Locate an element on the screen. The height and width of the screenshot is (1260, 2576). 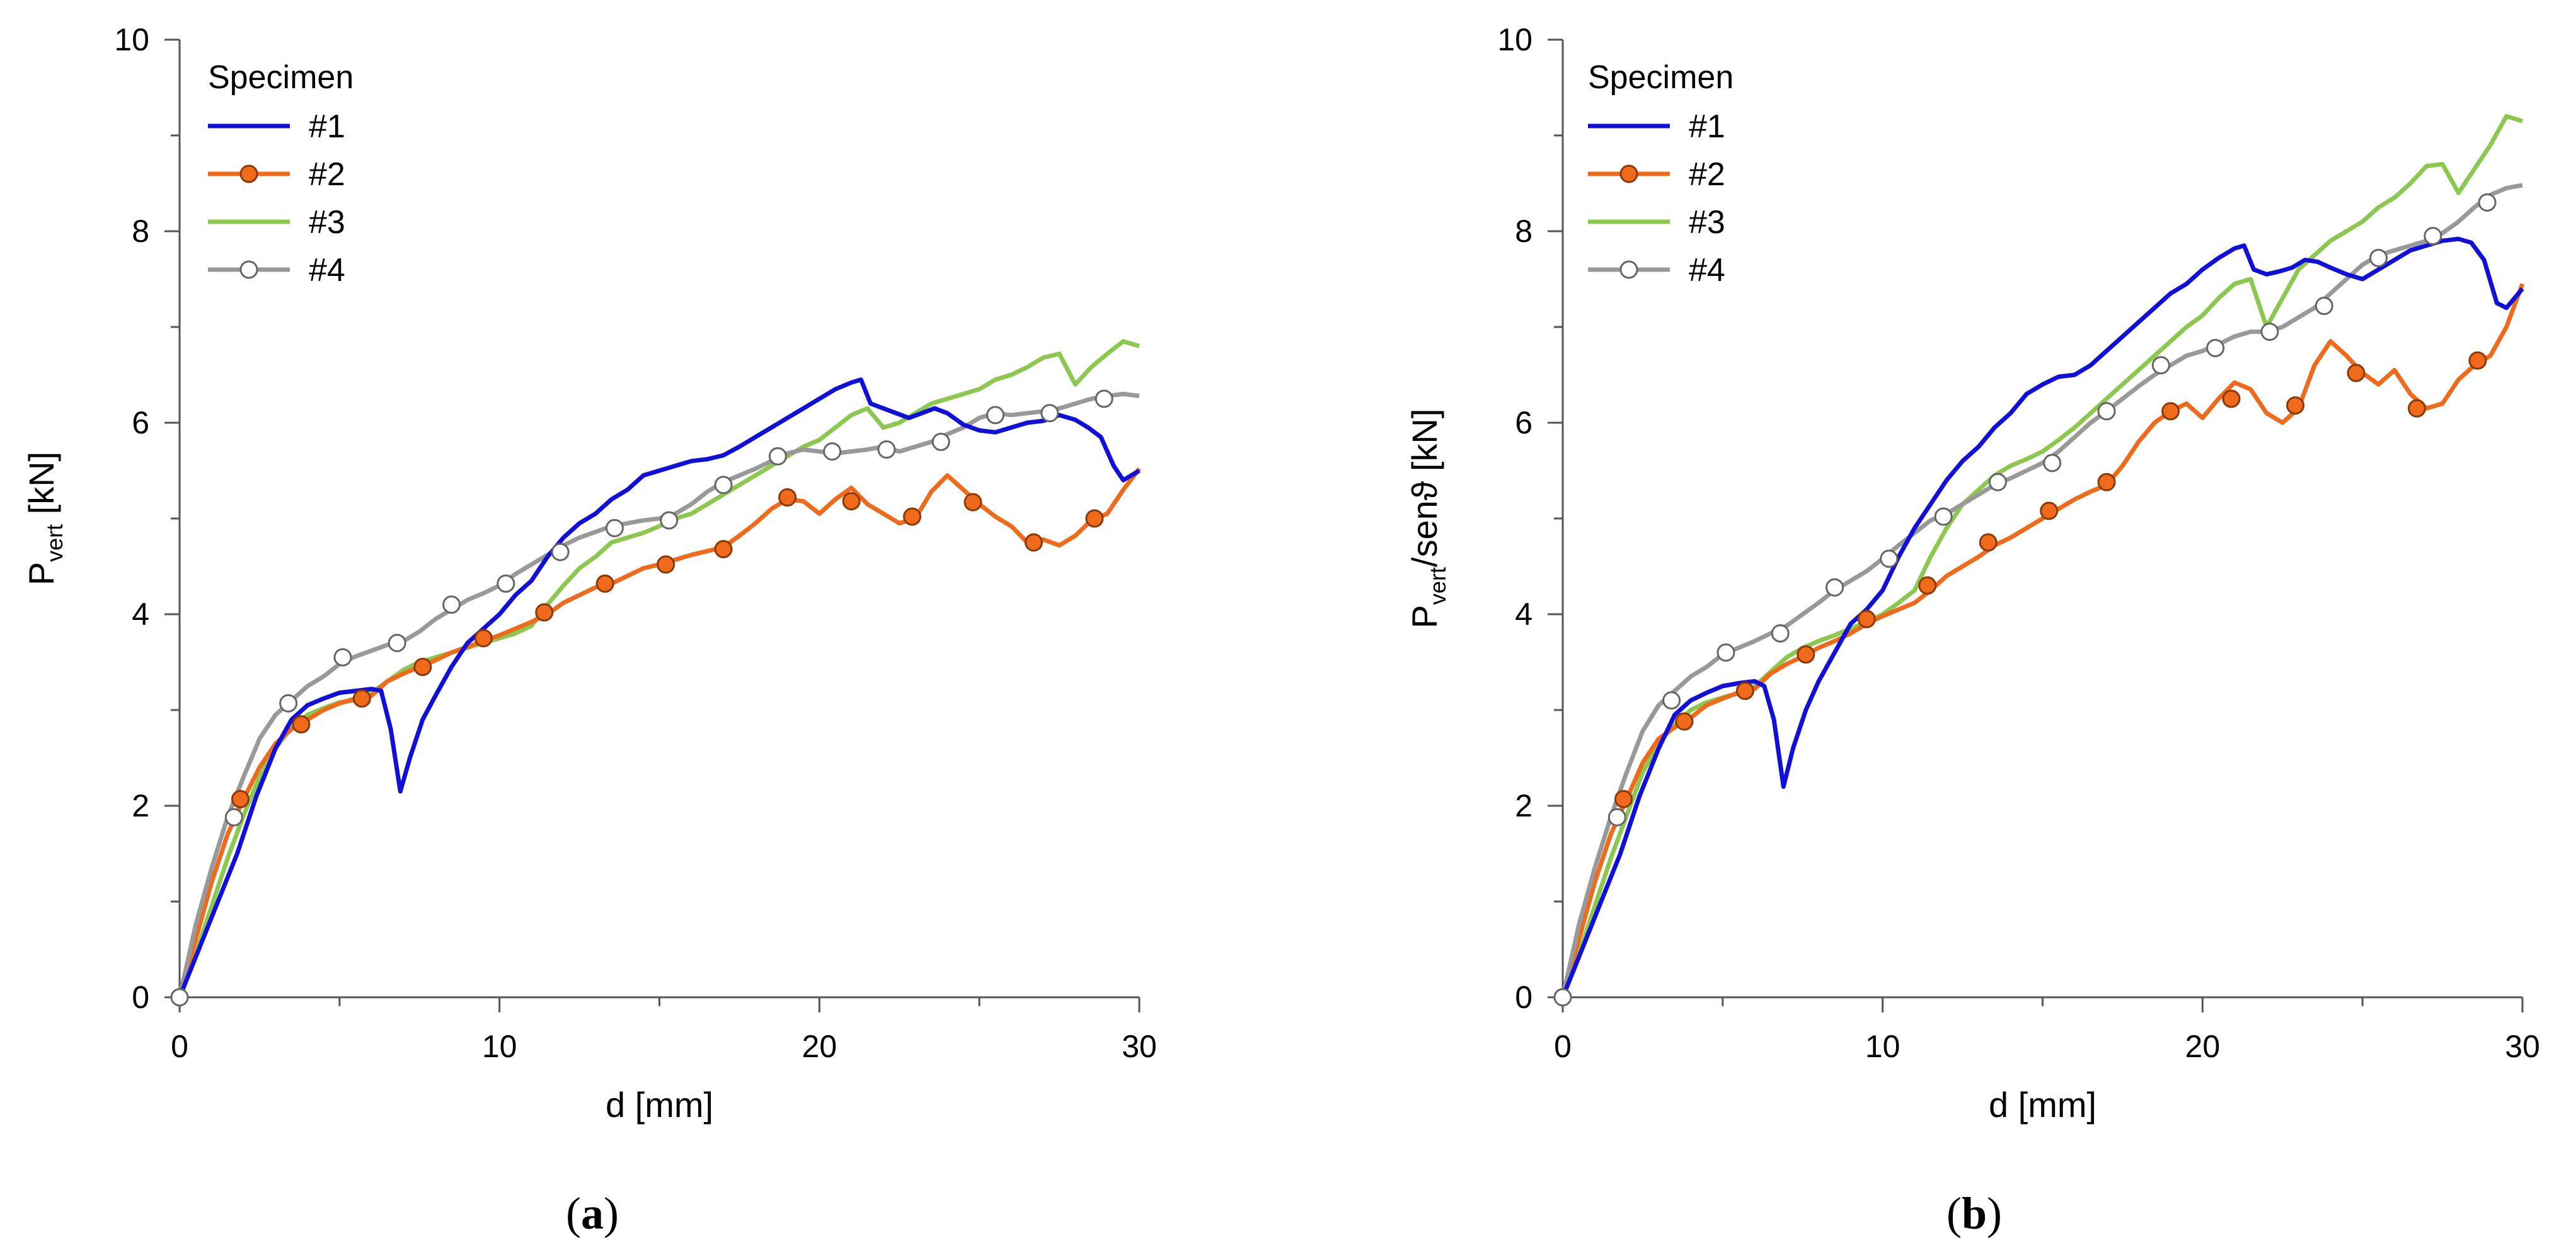
y-axis-title-unit: [kN] is located at coordinates (41, 488).